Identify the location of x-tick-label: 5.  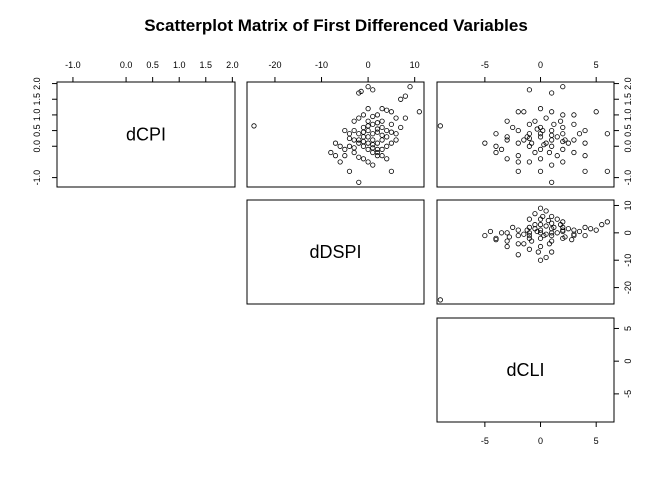
(596, 441).